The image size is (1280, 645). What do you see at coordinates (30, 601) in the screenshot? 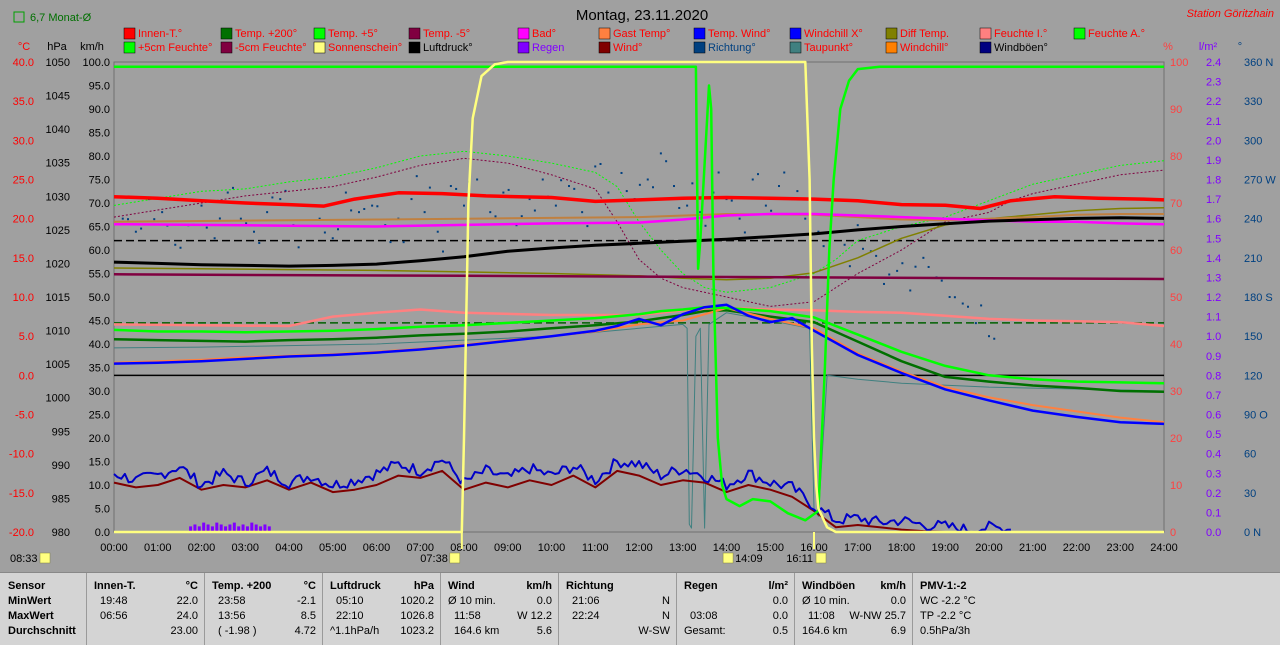
I see `summary-row-min: MinWert` at bounding box center [30, 601].